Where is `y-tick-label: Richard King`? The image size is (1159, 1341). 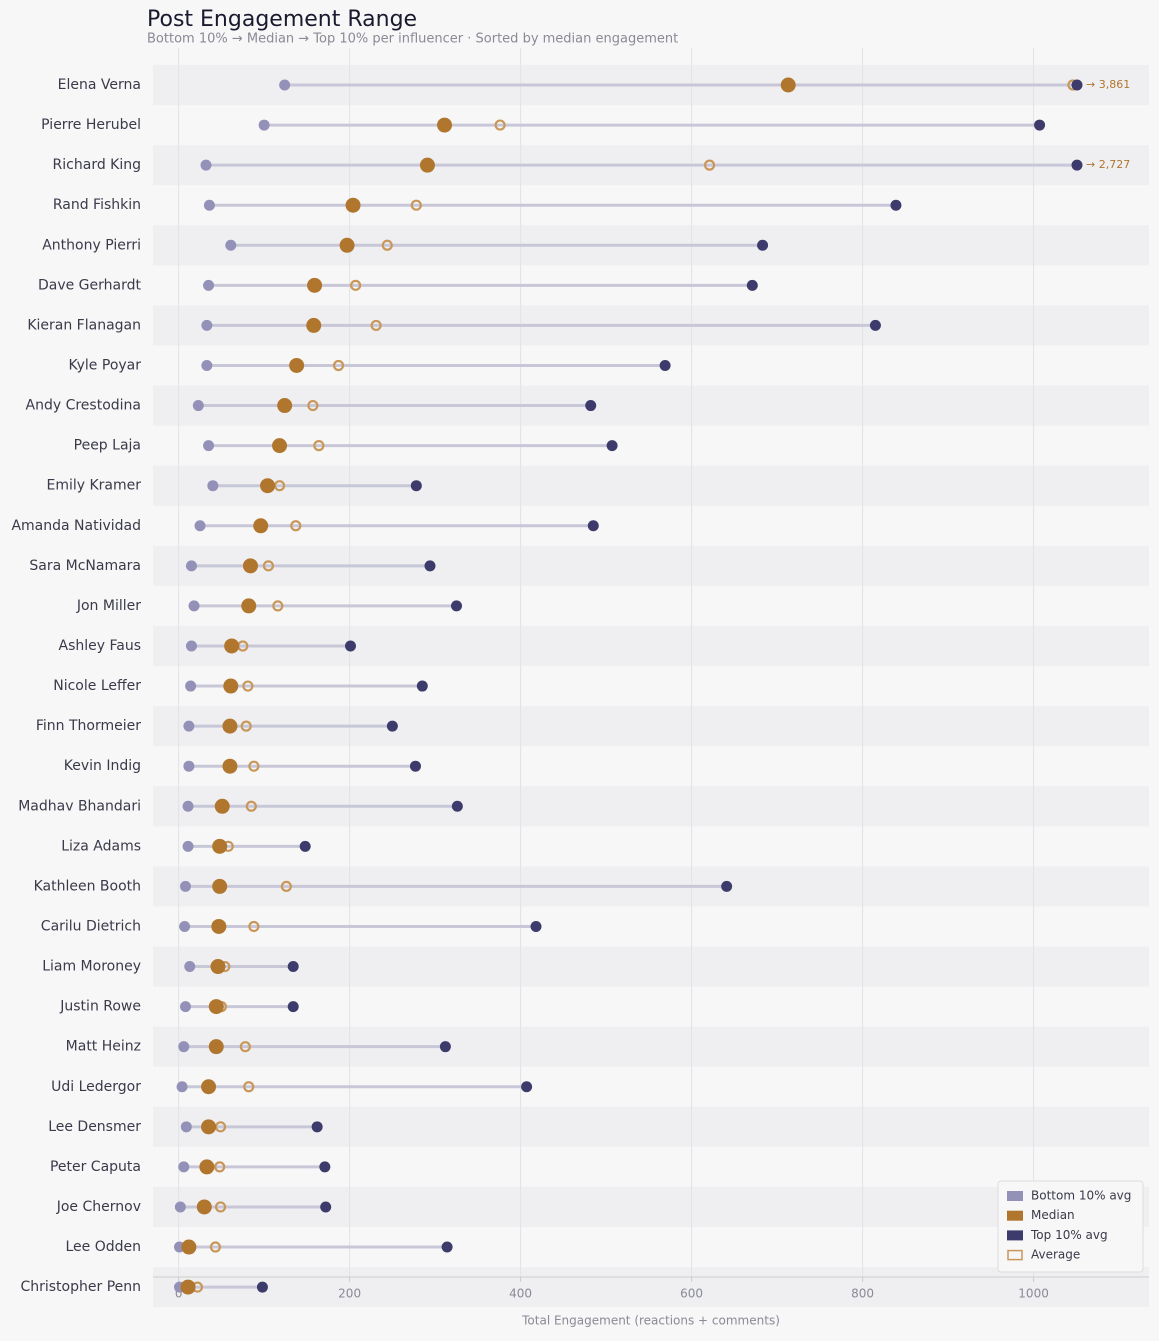 y-tick-label: Richard King is located at coordinates (97, 165).